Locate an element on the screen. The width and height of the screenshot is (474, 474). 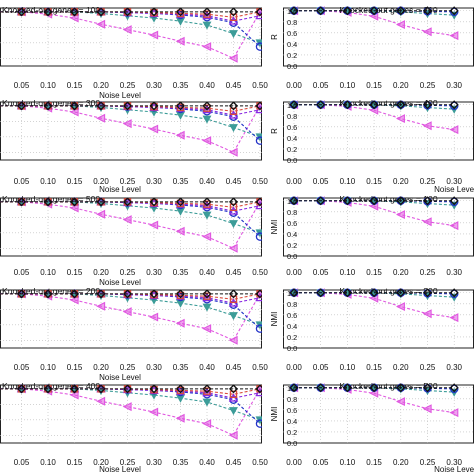
x-tick-label: 0.00 is located at coordinates (294, 367).